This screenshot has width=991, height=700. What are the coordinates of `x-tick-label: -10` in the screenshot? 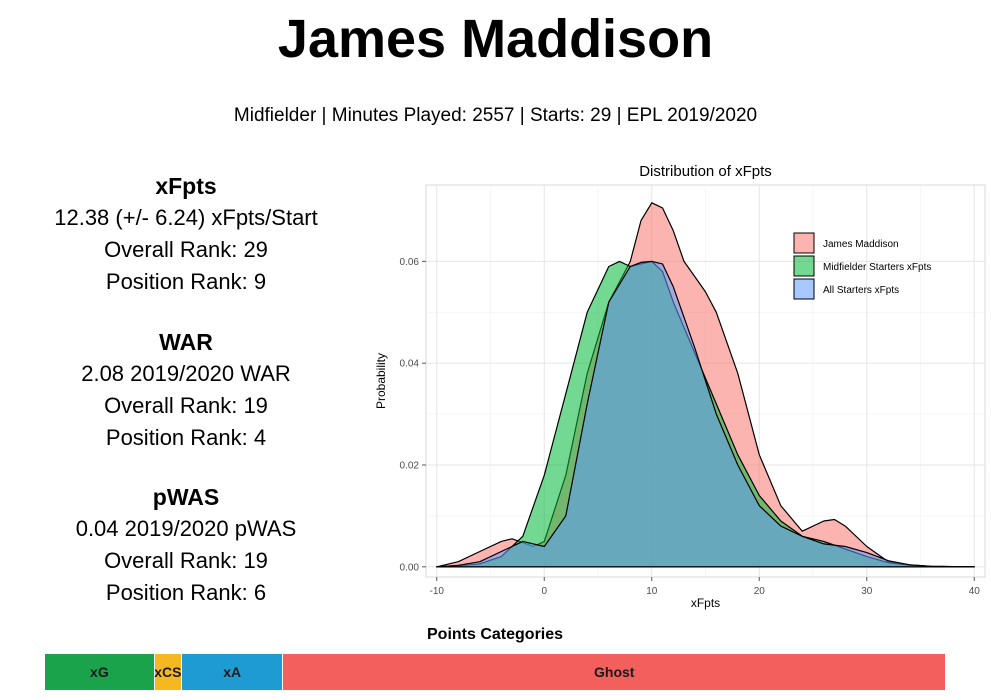 It's located at (437, 591).